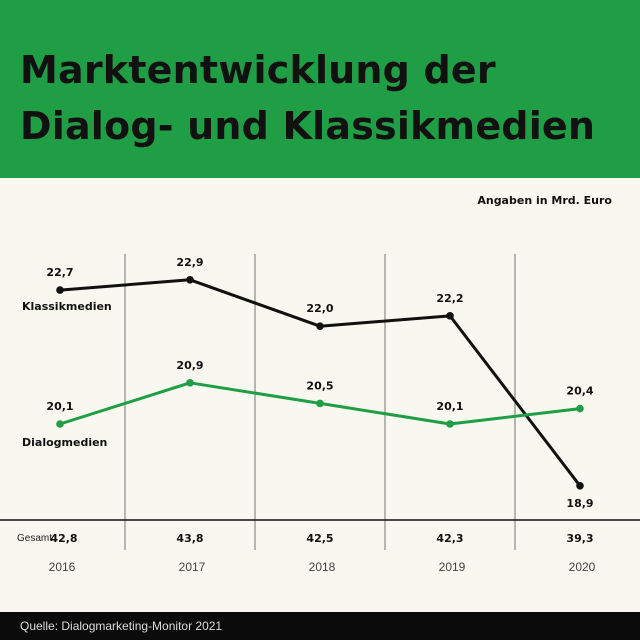 The width and height of the screenshot is (640, 640). Describe the element at coordinates (320, 326) in the screenshot. I see `point-klassik-2018` at that location.